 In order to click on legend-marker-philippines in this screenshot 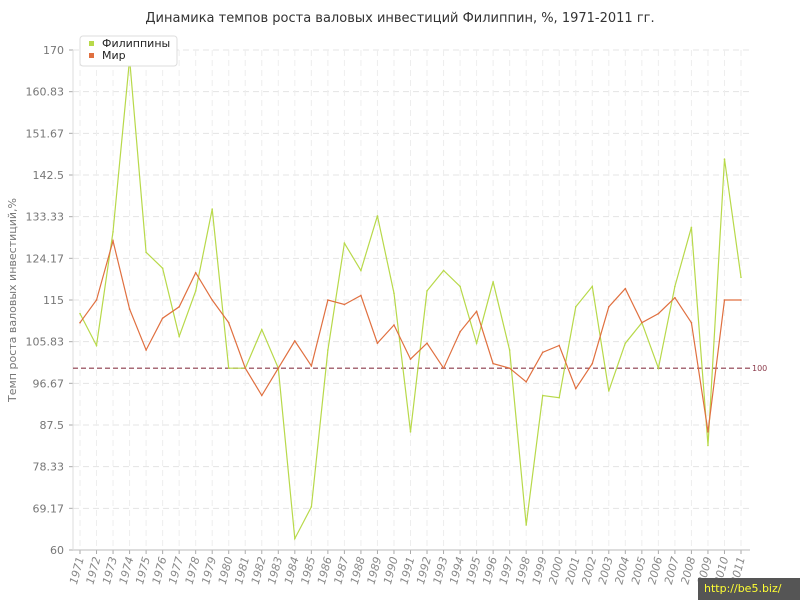, I will do `click(91, 43)`.